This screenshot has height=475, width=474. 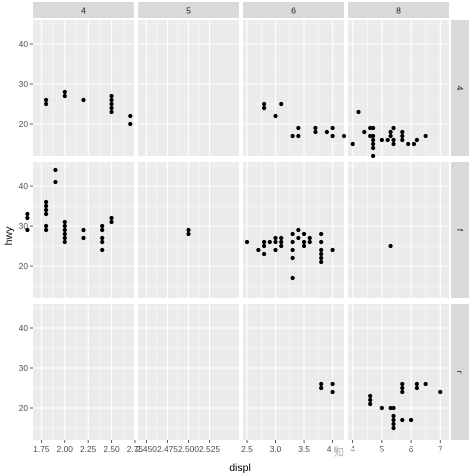 What do you see at coordinates (293, 11) in the screenshot?
I see `column-strip-label: 6` at bounding box center [293, 11].